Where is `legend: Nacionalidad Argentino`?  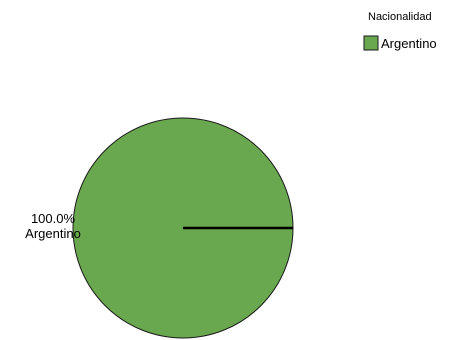
legend: Nacionalidad Argentino is located at coordinates (400, 31).